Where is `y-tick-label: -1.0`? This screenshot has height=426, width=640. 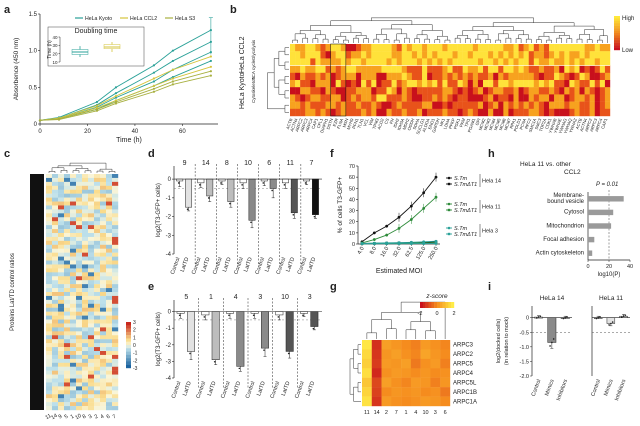 y-tick-label: -1.0 is located at coordinates (524, 348).